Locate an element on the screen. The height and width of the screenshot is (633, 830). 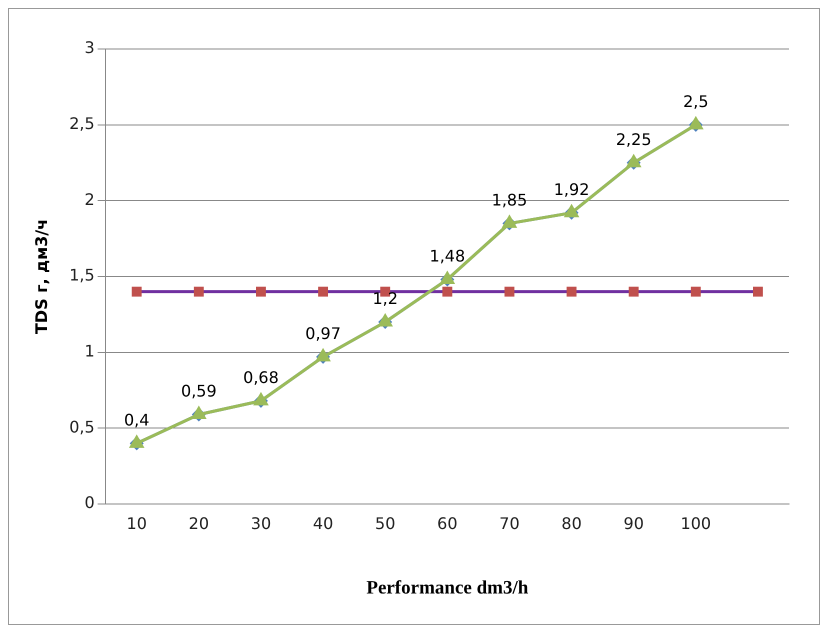
x-axis-title: Performance dm3/h is located at coordinates (447, 588).